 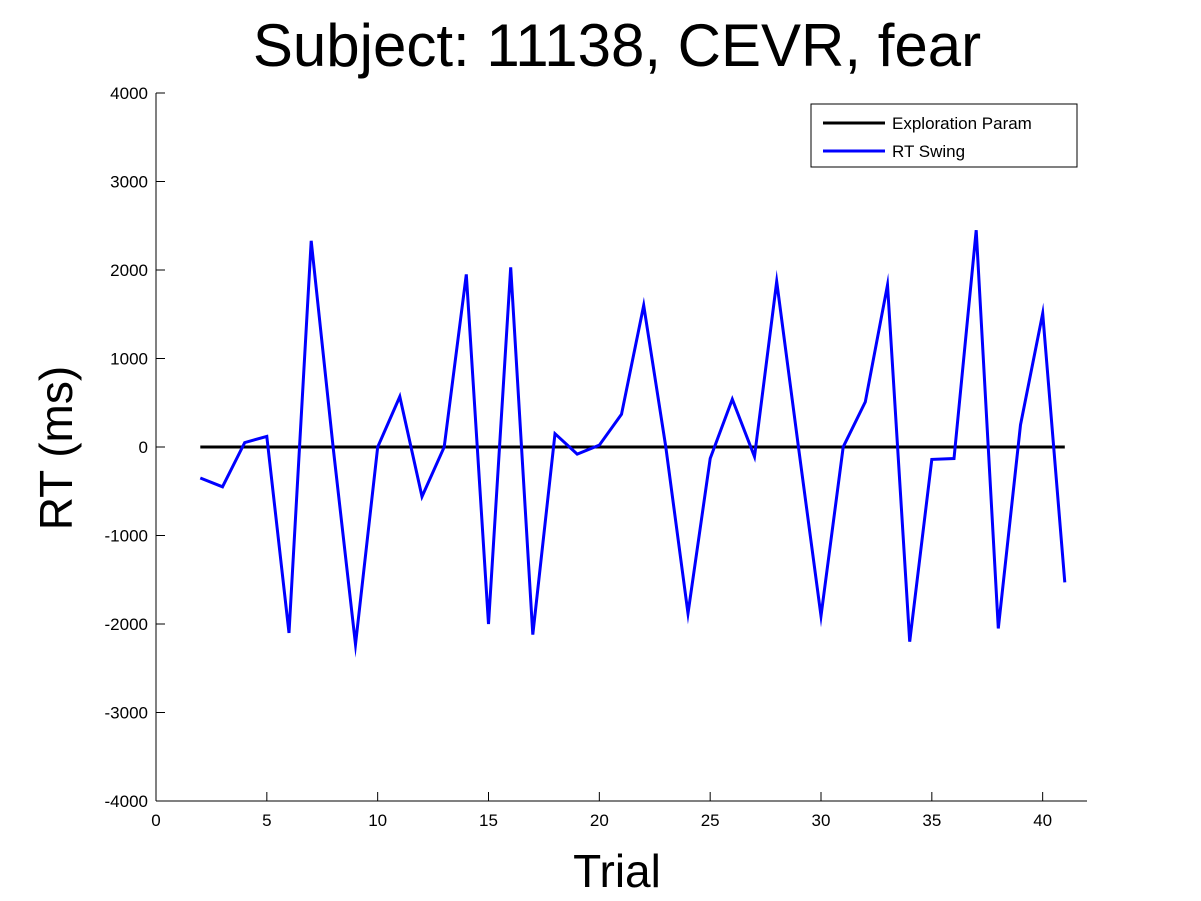 What do you see at coordinates (129, 182) in the screenshot?
I see `y-tick-label: 3000` at bounding box center [129, 182].